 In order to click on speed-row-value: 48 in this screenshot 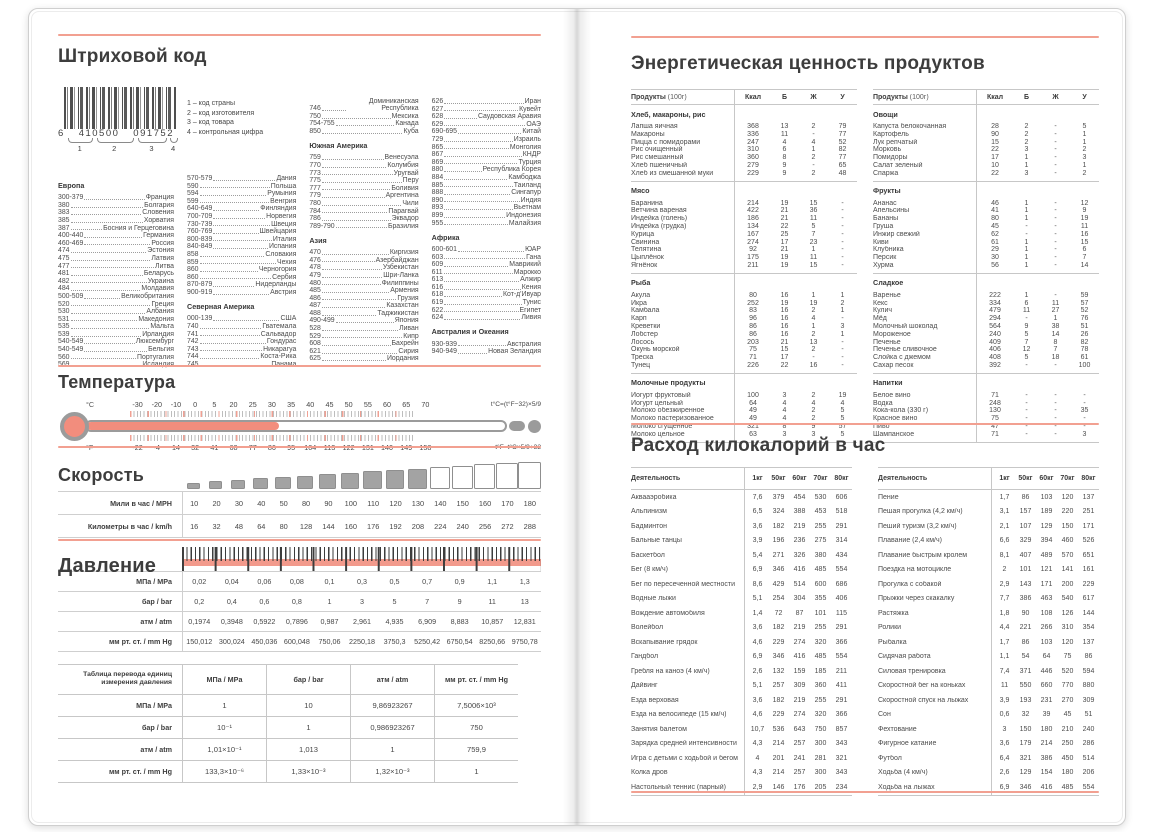, I will do `click(239, 526)`.